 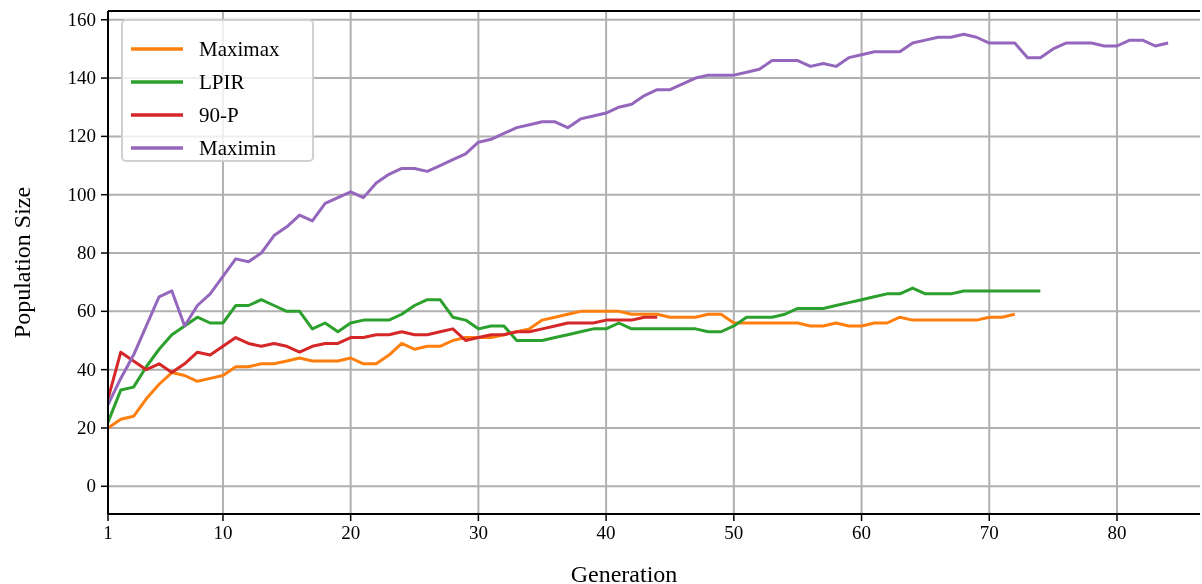 What do you see at coordinates (351, 532) in the screenshot?
I see `x-tick-label: 20` at bounding box center [351, 532].